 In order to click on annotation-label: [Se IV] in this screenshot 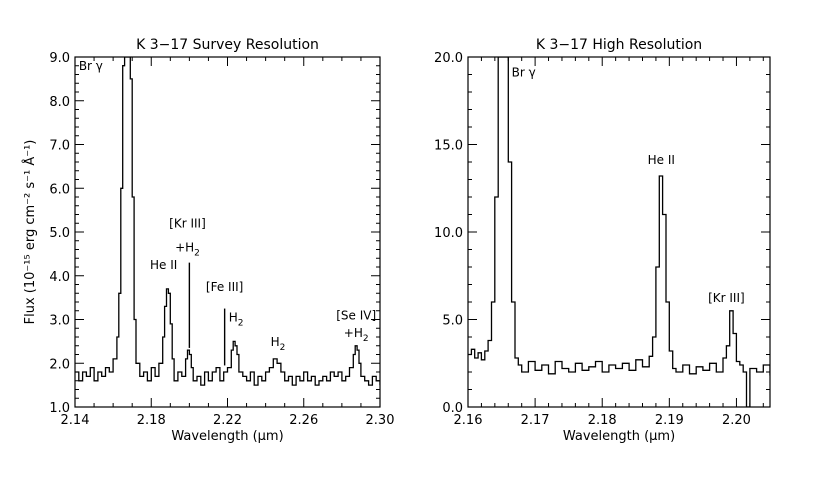, I will do `click(356, 316)`.